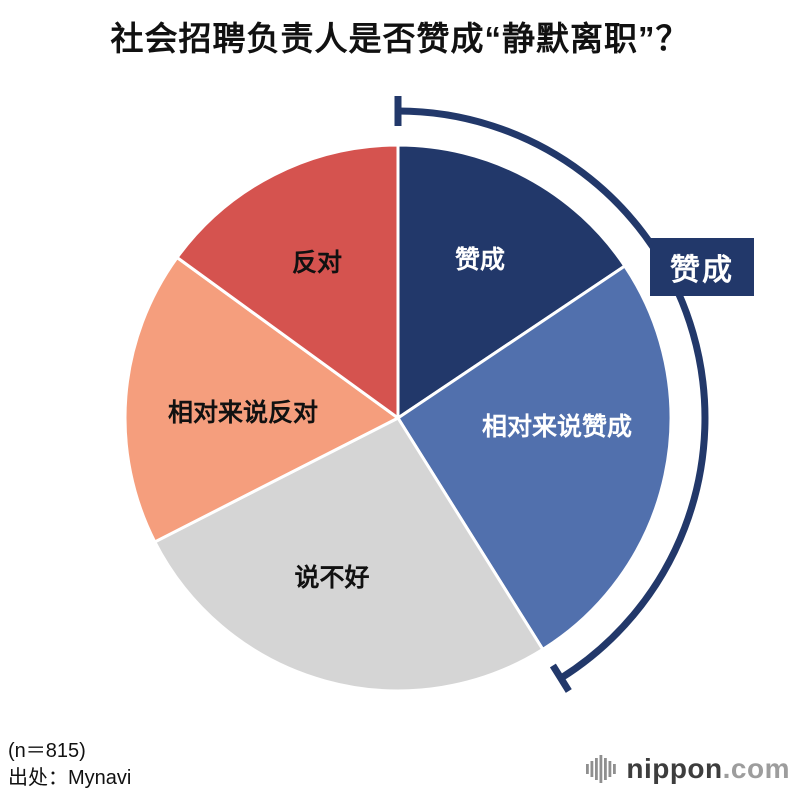 The image size is (800, 800). I want to click on slice-label-approve: 赞成, so click(480, 260).